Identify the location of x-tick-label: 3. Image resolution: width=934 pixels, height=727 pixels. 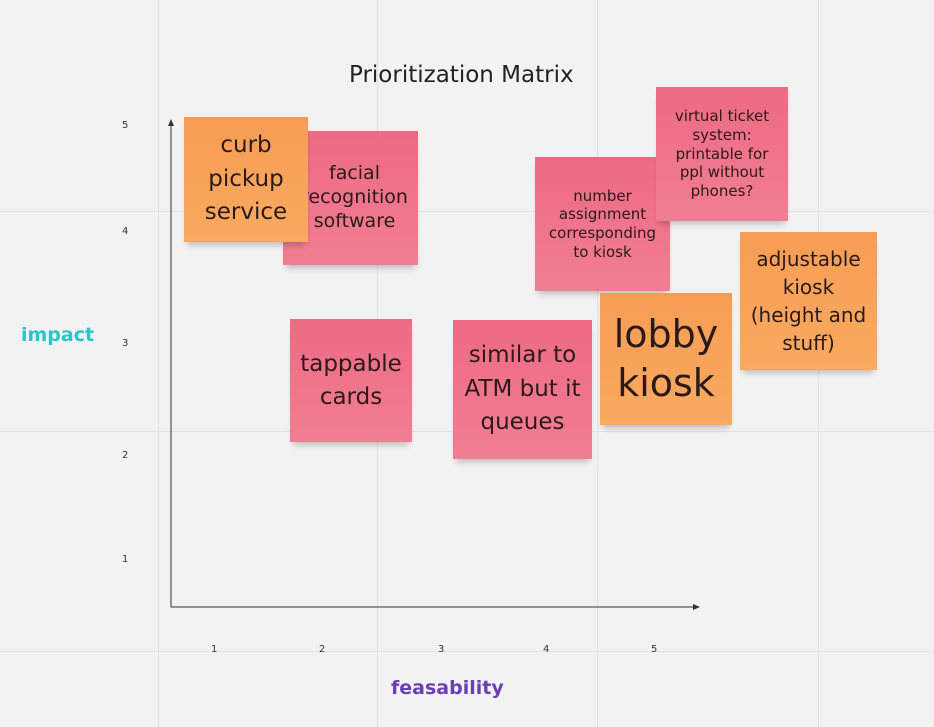
(441, 649).